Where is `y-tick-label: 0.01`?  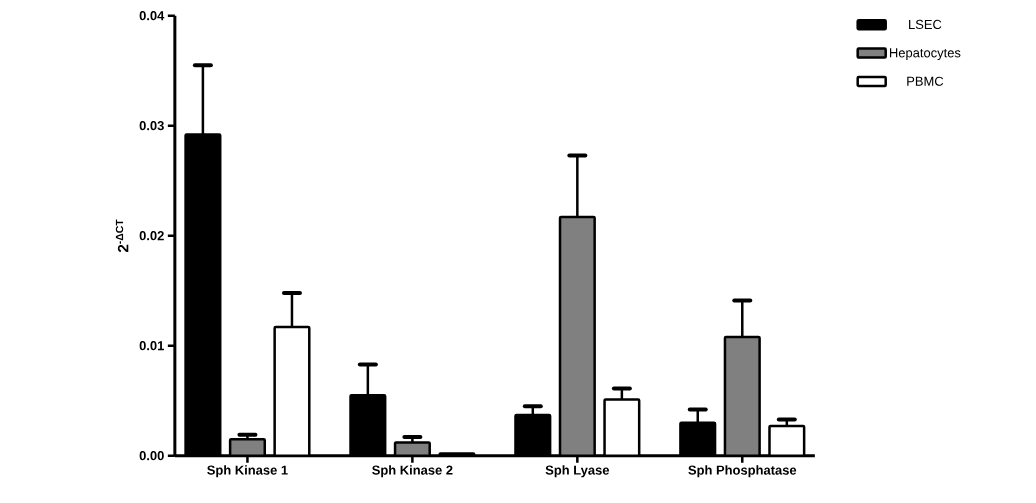
y-tick-label: 0.01 is located at coordinates (151, 346).